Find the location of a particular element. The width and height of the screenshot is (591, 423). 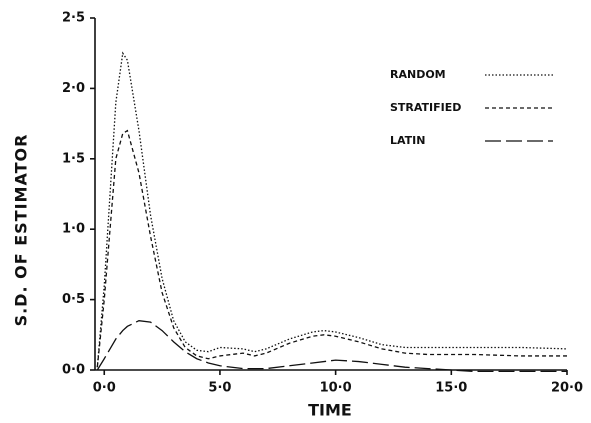

y-tick-label: 1·5 is located at coordinates (73, 158).